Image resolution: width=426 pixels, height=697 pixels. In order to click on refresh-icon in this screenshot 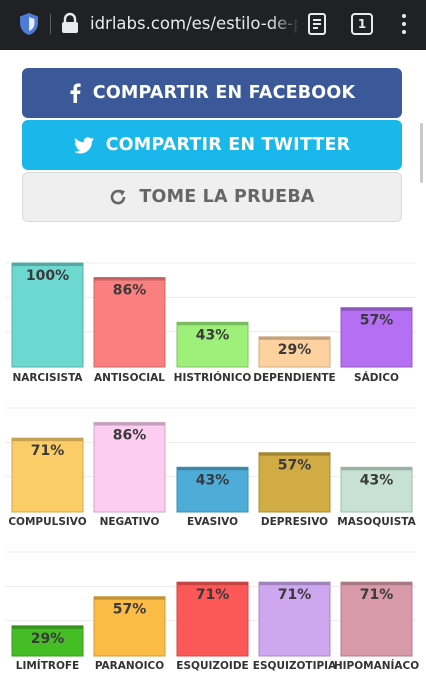, I will do `click(118, 197)`.